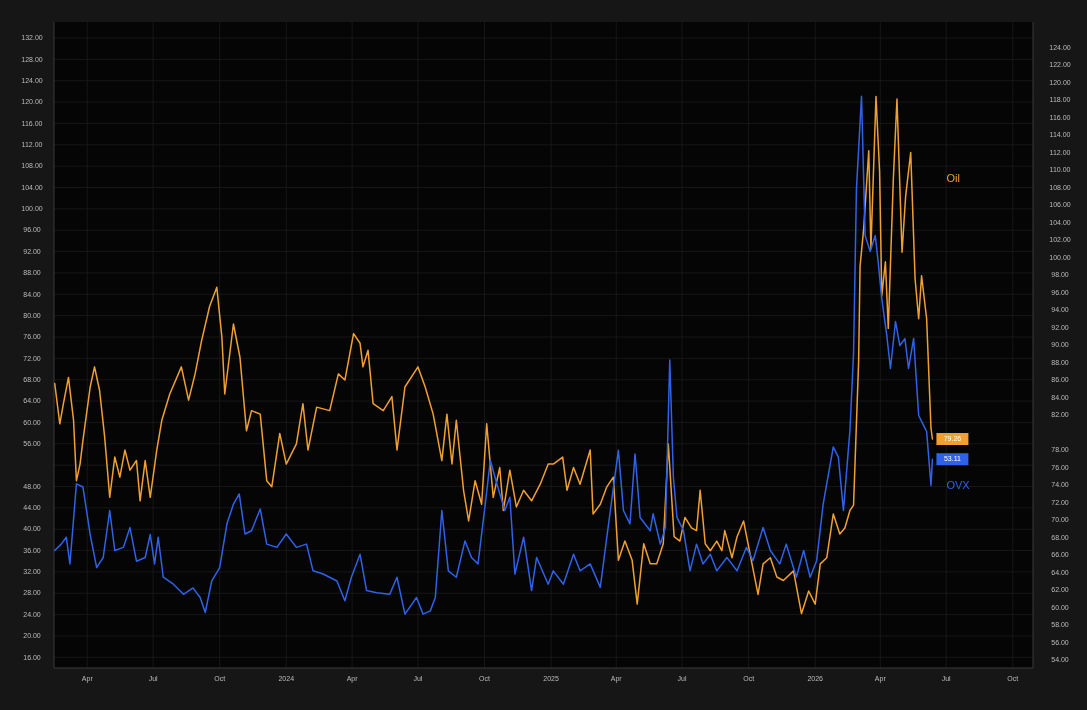 The width and height of the screenshot is (1087, 710). Describe the element at coordinates (958, 485) in the screenshot. I see `series-label: OVX` at that location.